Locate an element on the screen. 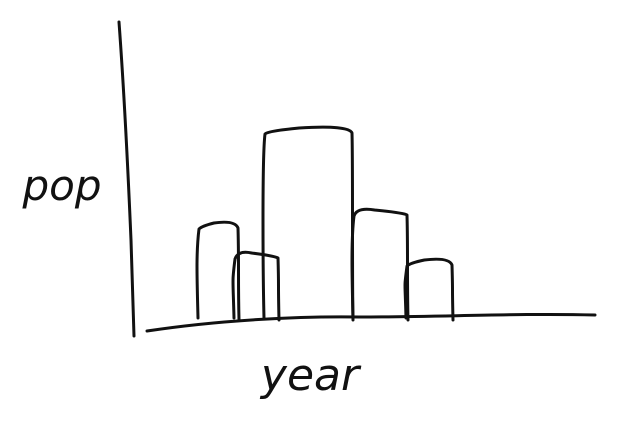  x-axis-label: year is located at coordinates (310, 375).